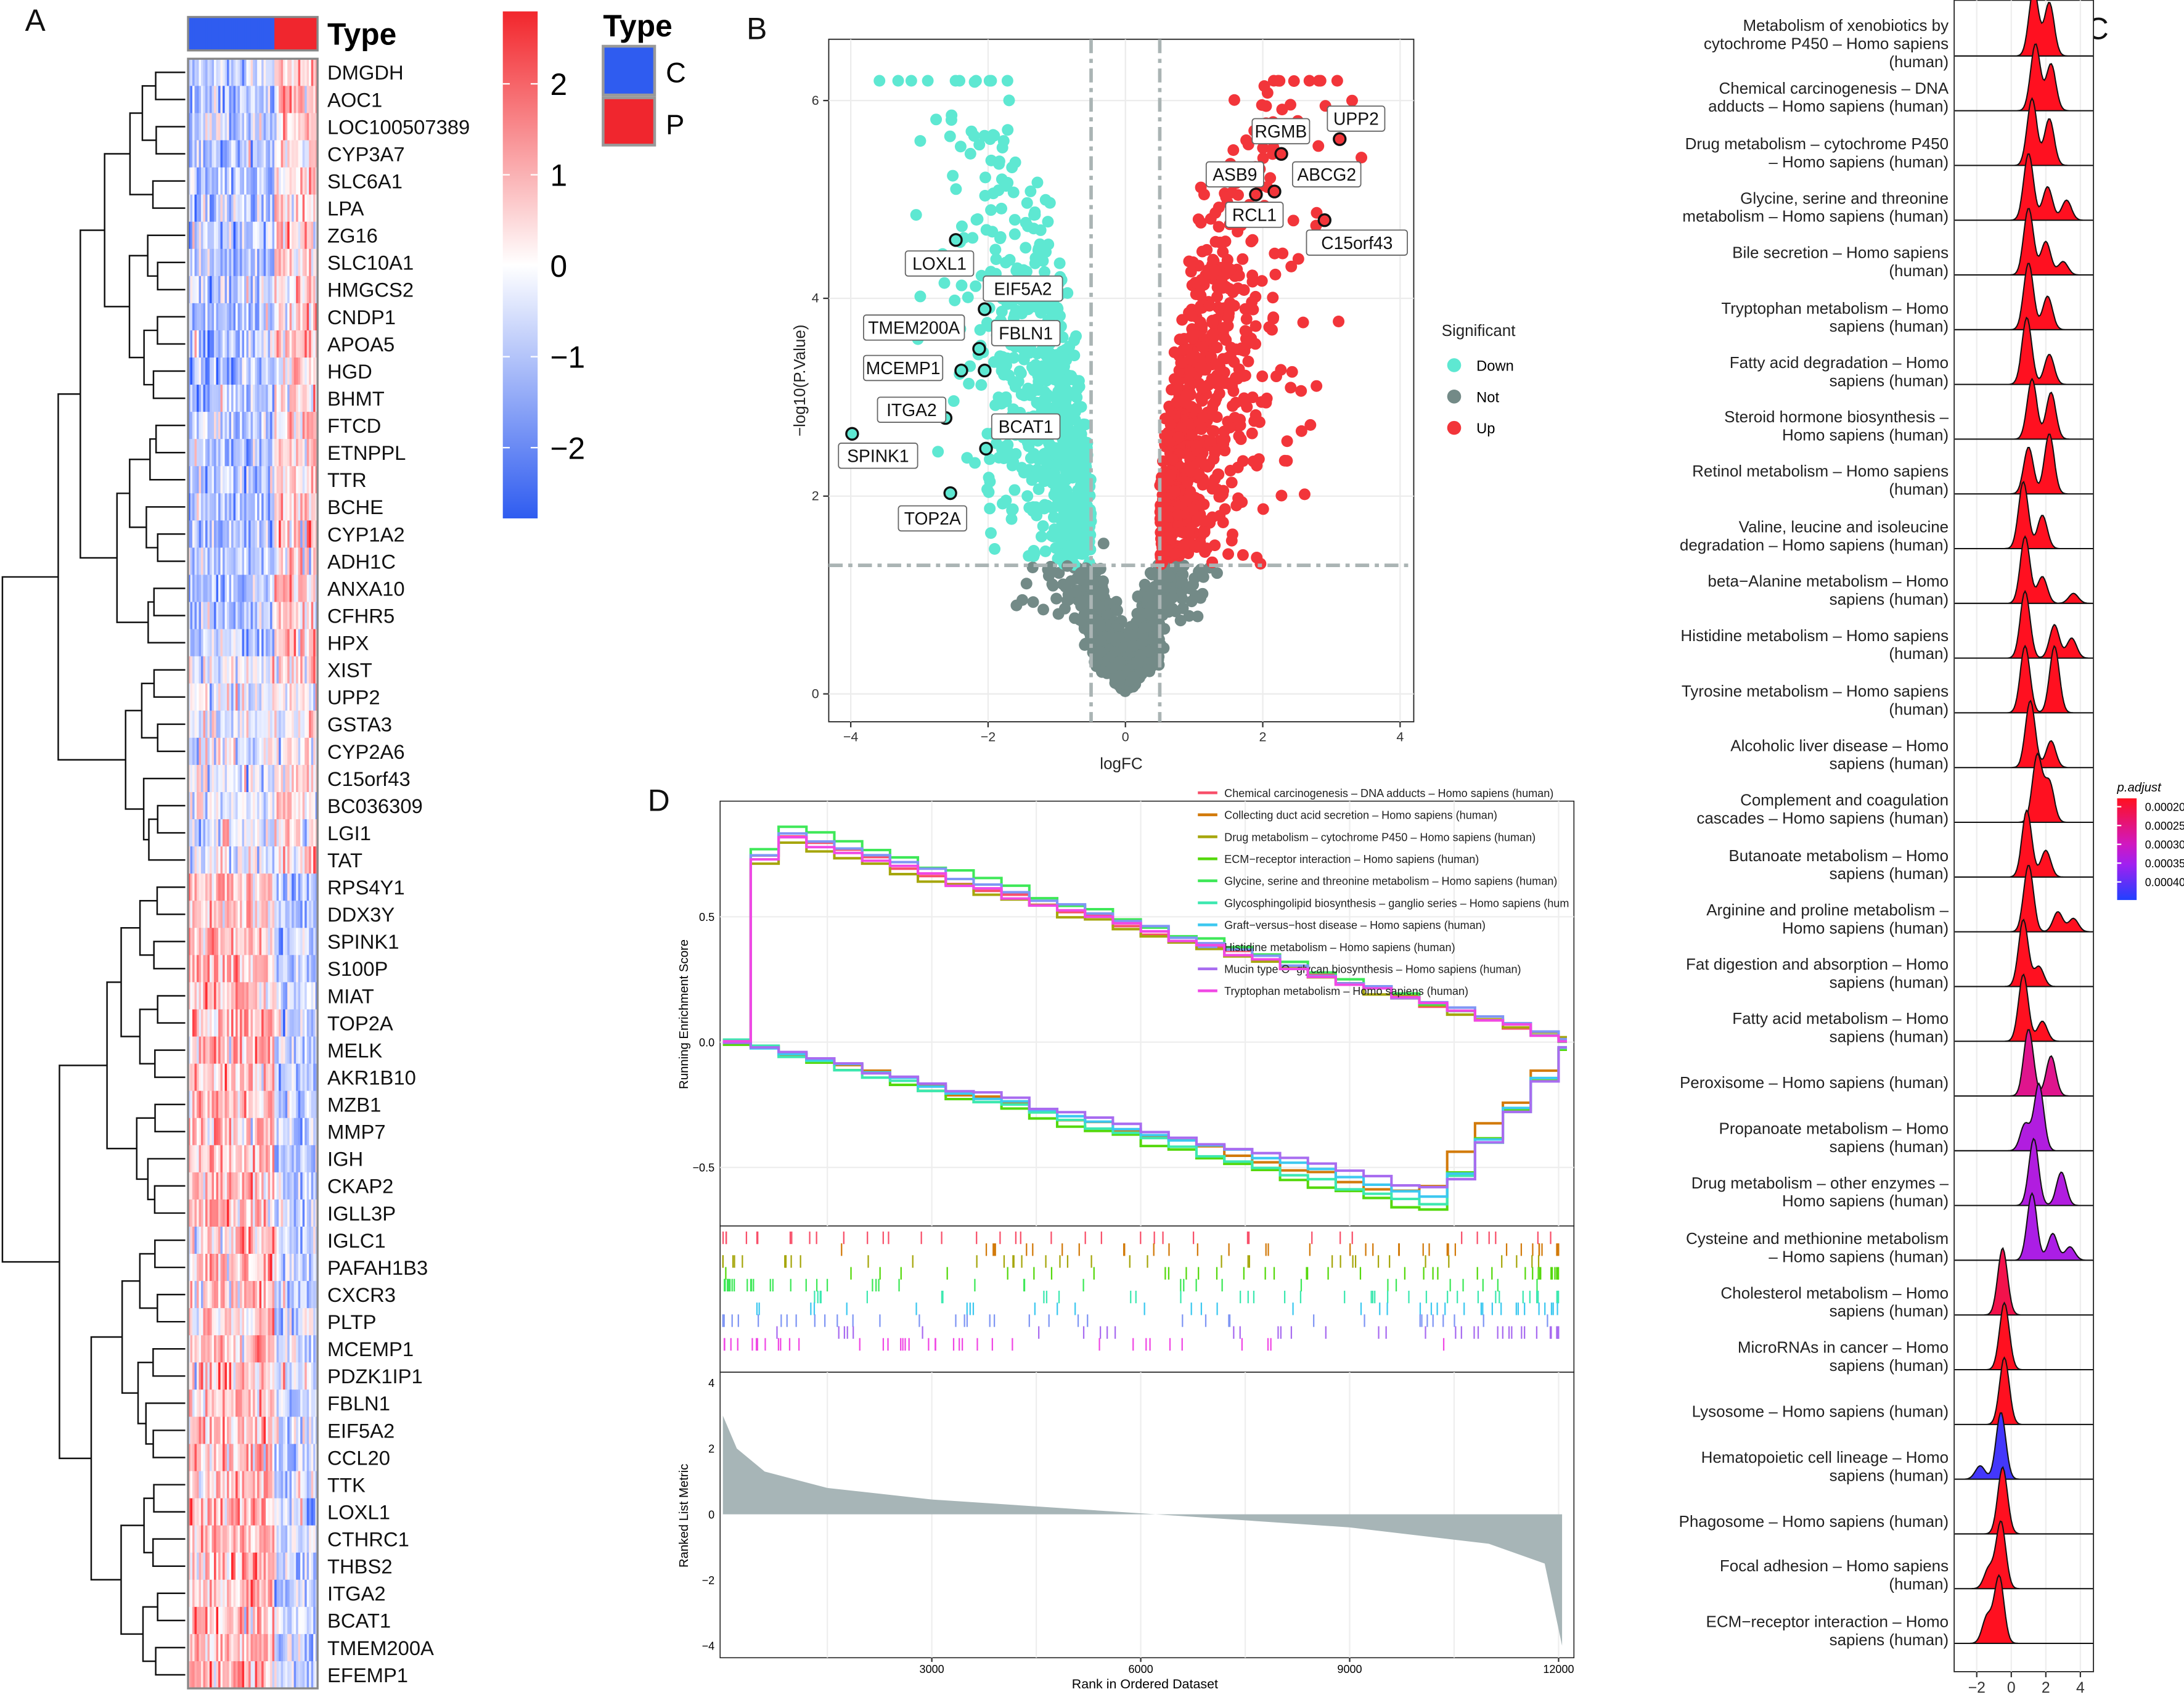 This screenshot has height=1697, width=2184. What do you see at coordinates (366, 154) in the screenshot?
I see `gene-label: CYP3A7` at bounding box center [366, 154].